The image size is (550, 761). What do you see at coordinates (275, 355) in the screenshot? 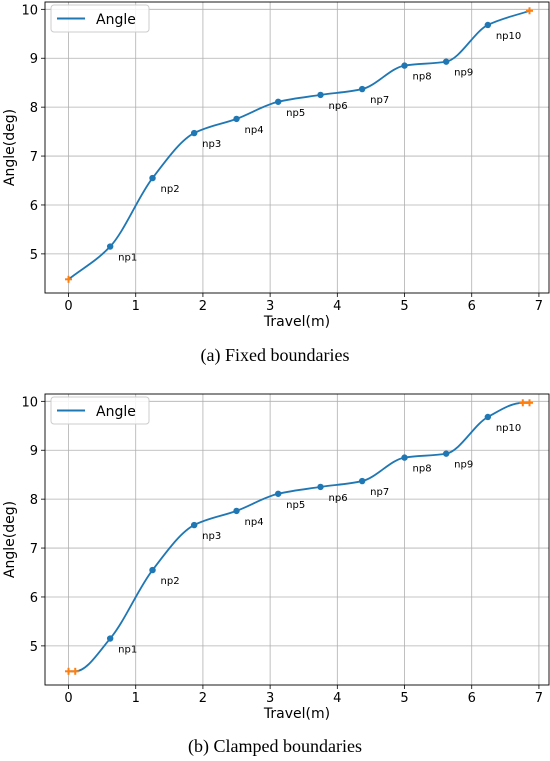
I see `chart-a-caption: (a) Fixed boundaries` at bounding box center [275, 355].